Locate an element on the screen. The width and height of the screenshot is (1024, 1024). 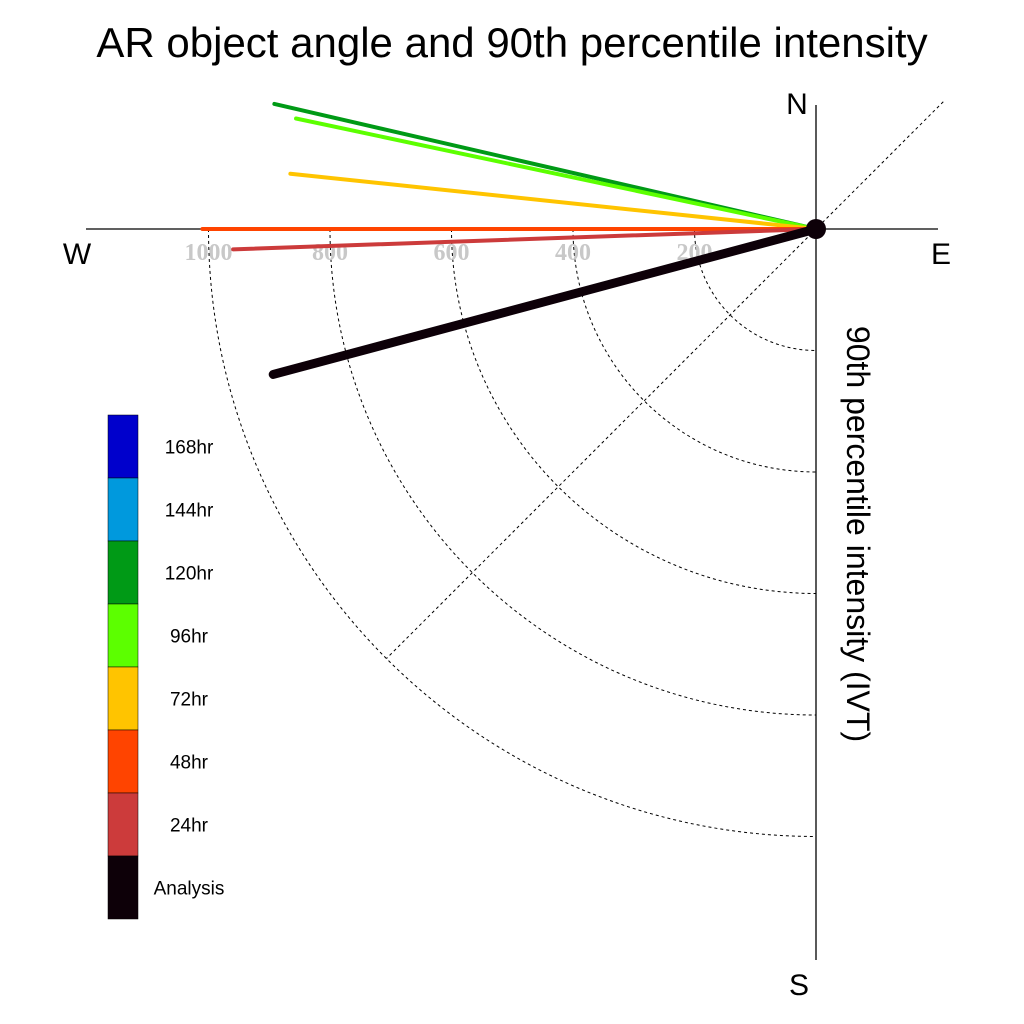
legend-label-144hr: 144hr is located at coordinates (189, 511).